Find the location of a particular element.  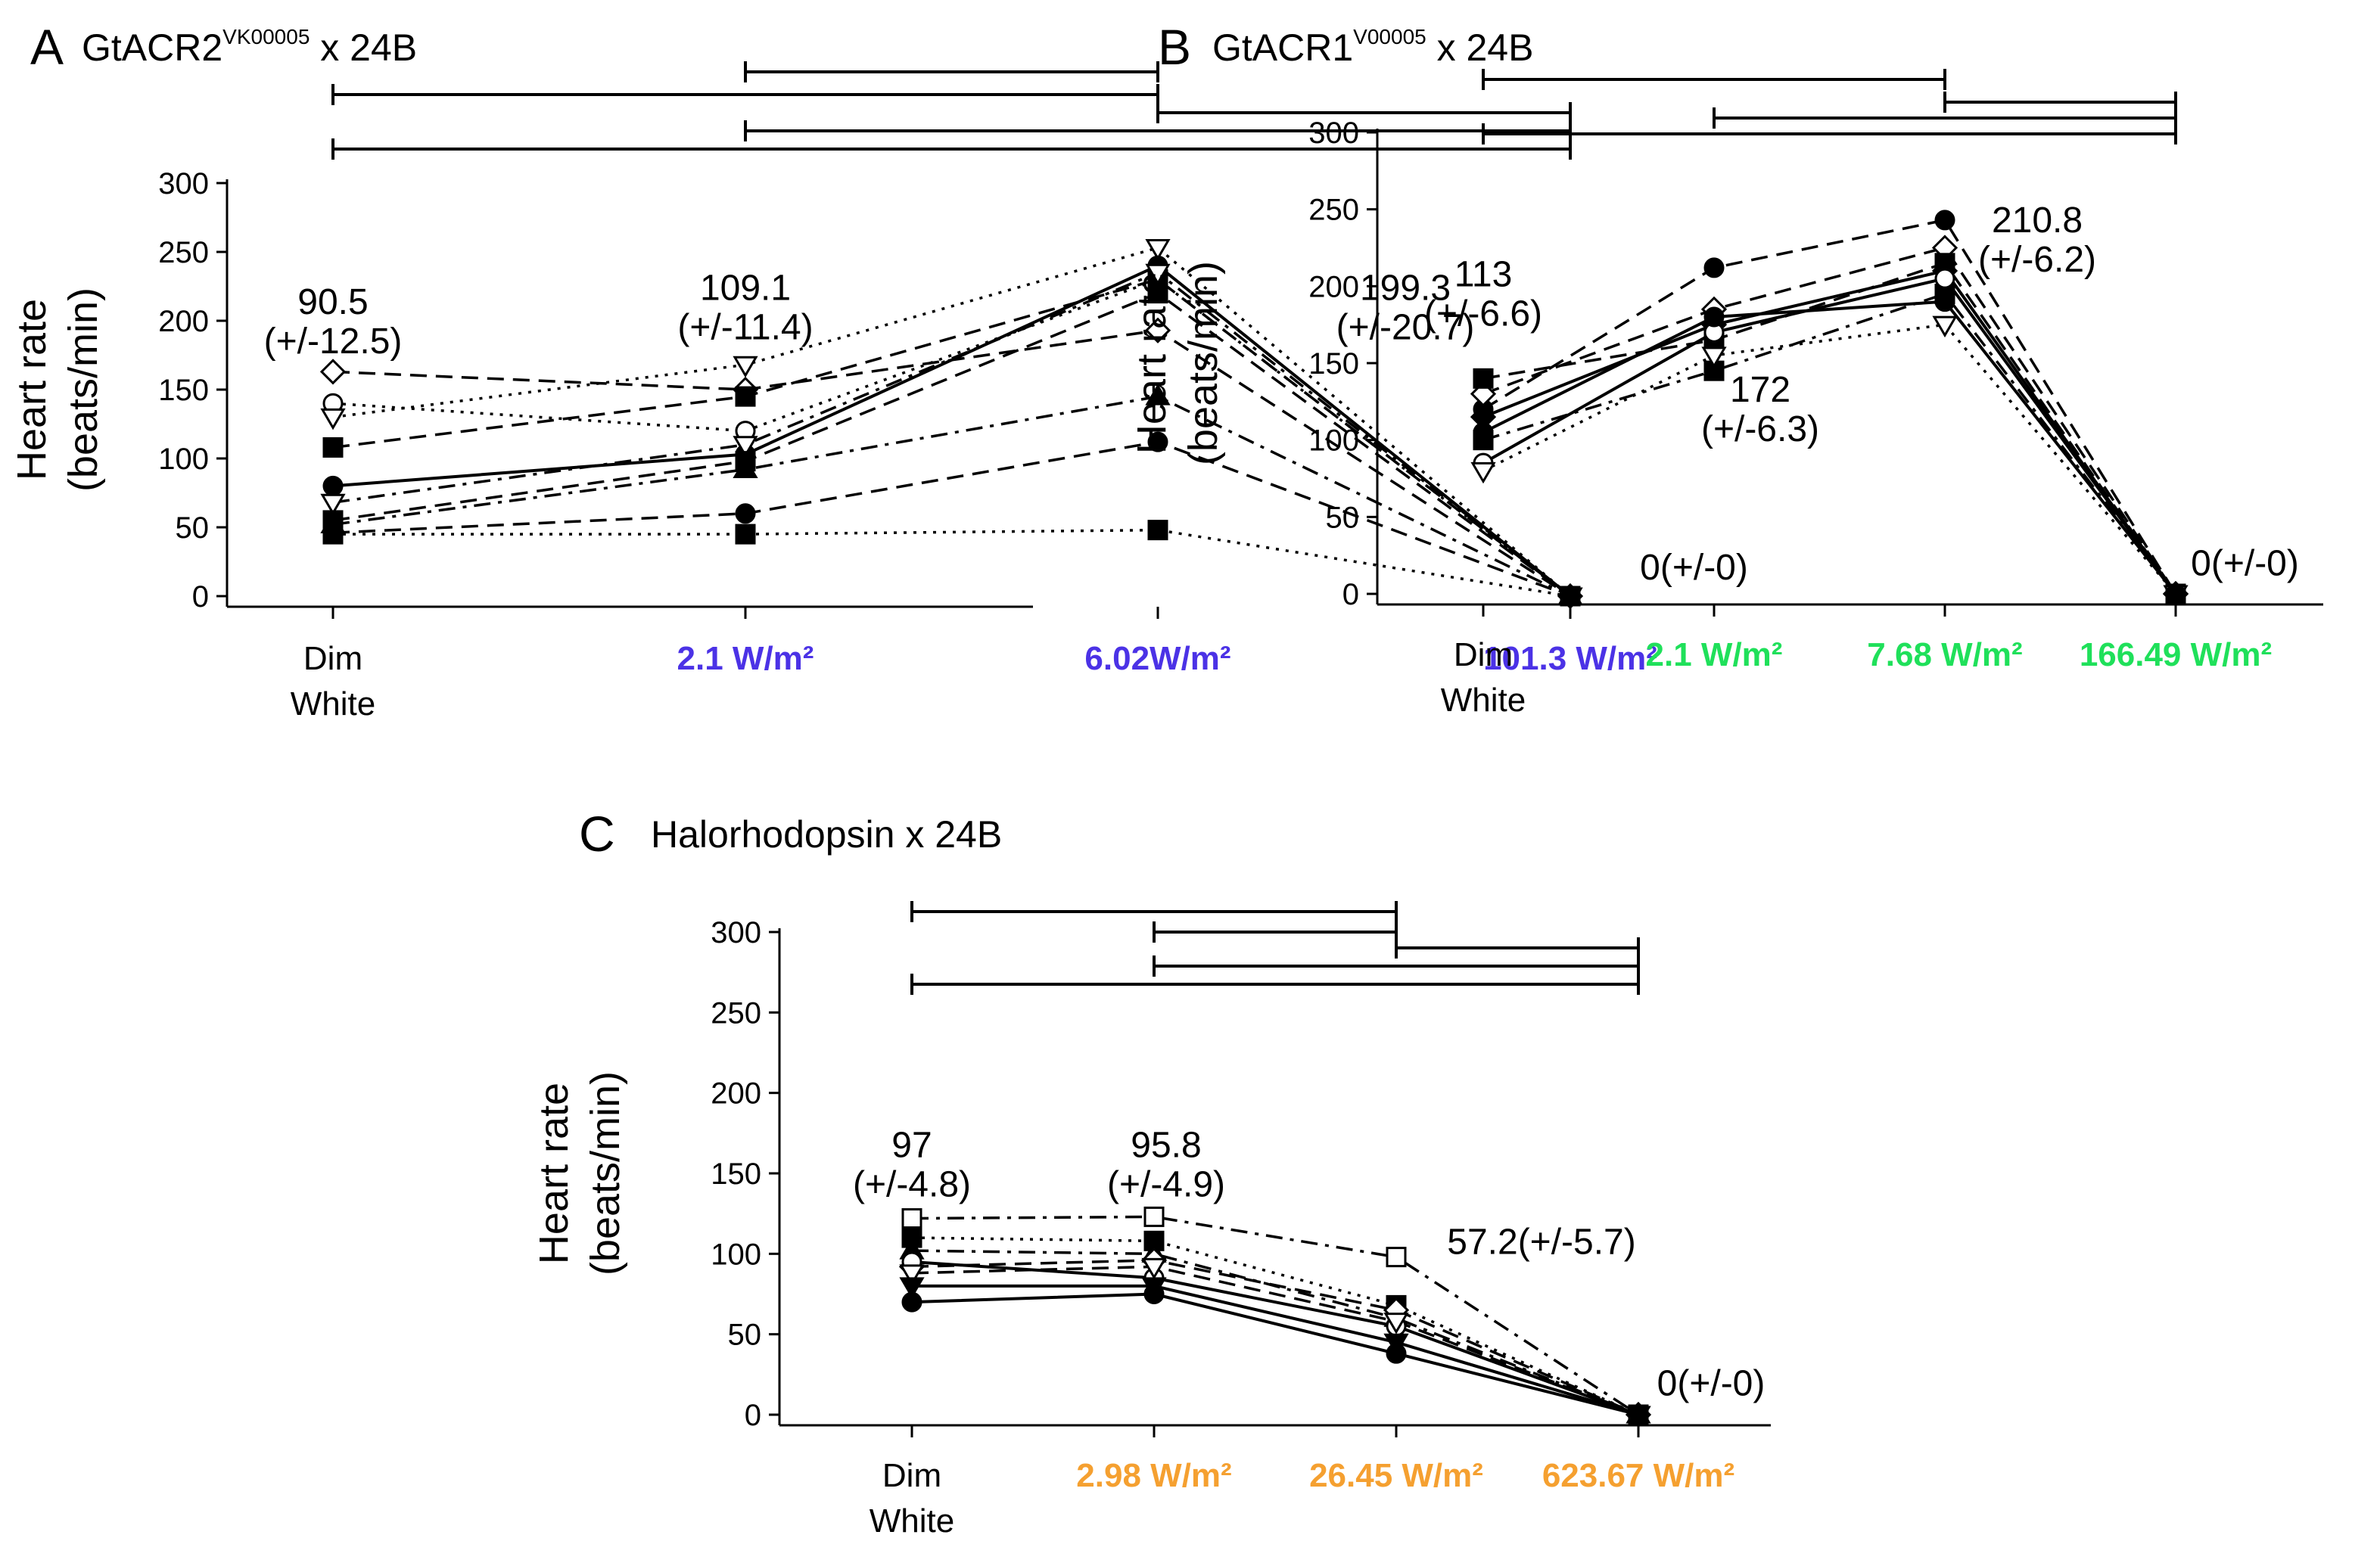

panel-a-letter: A is located at coordinates (47, 47).